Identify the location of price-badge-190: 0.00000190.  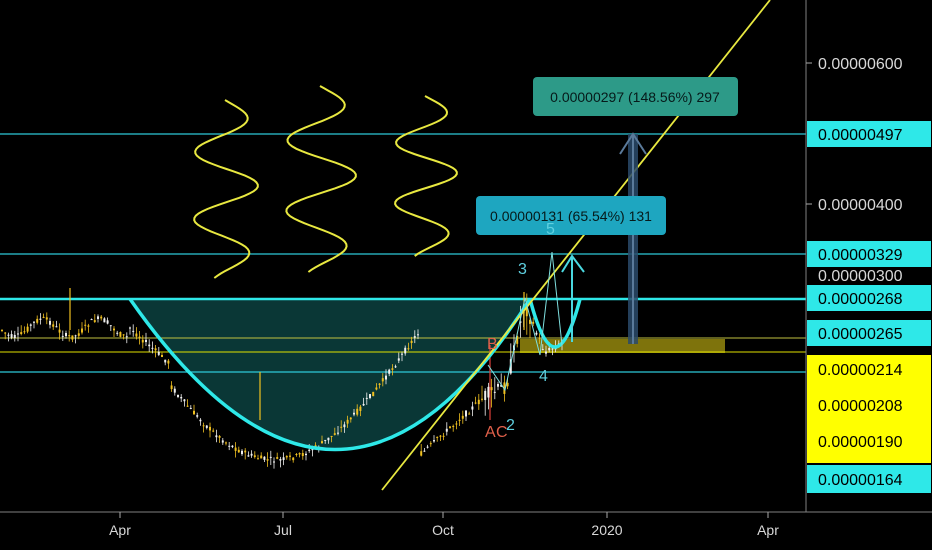
(869, 445).